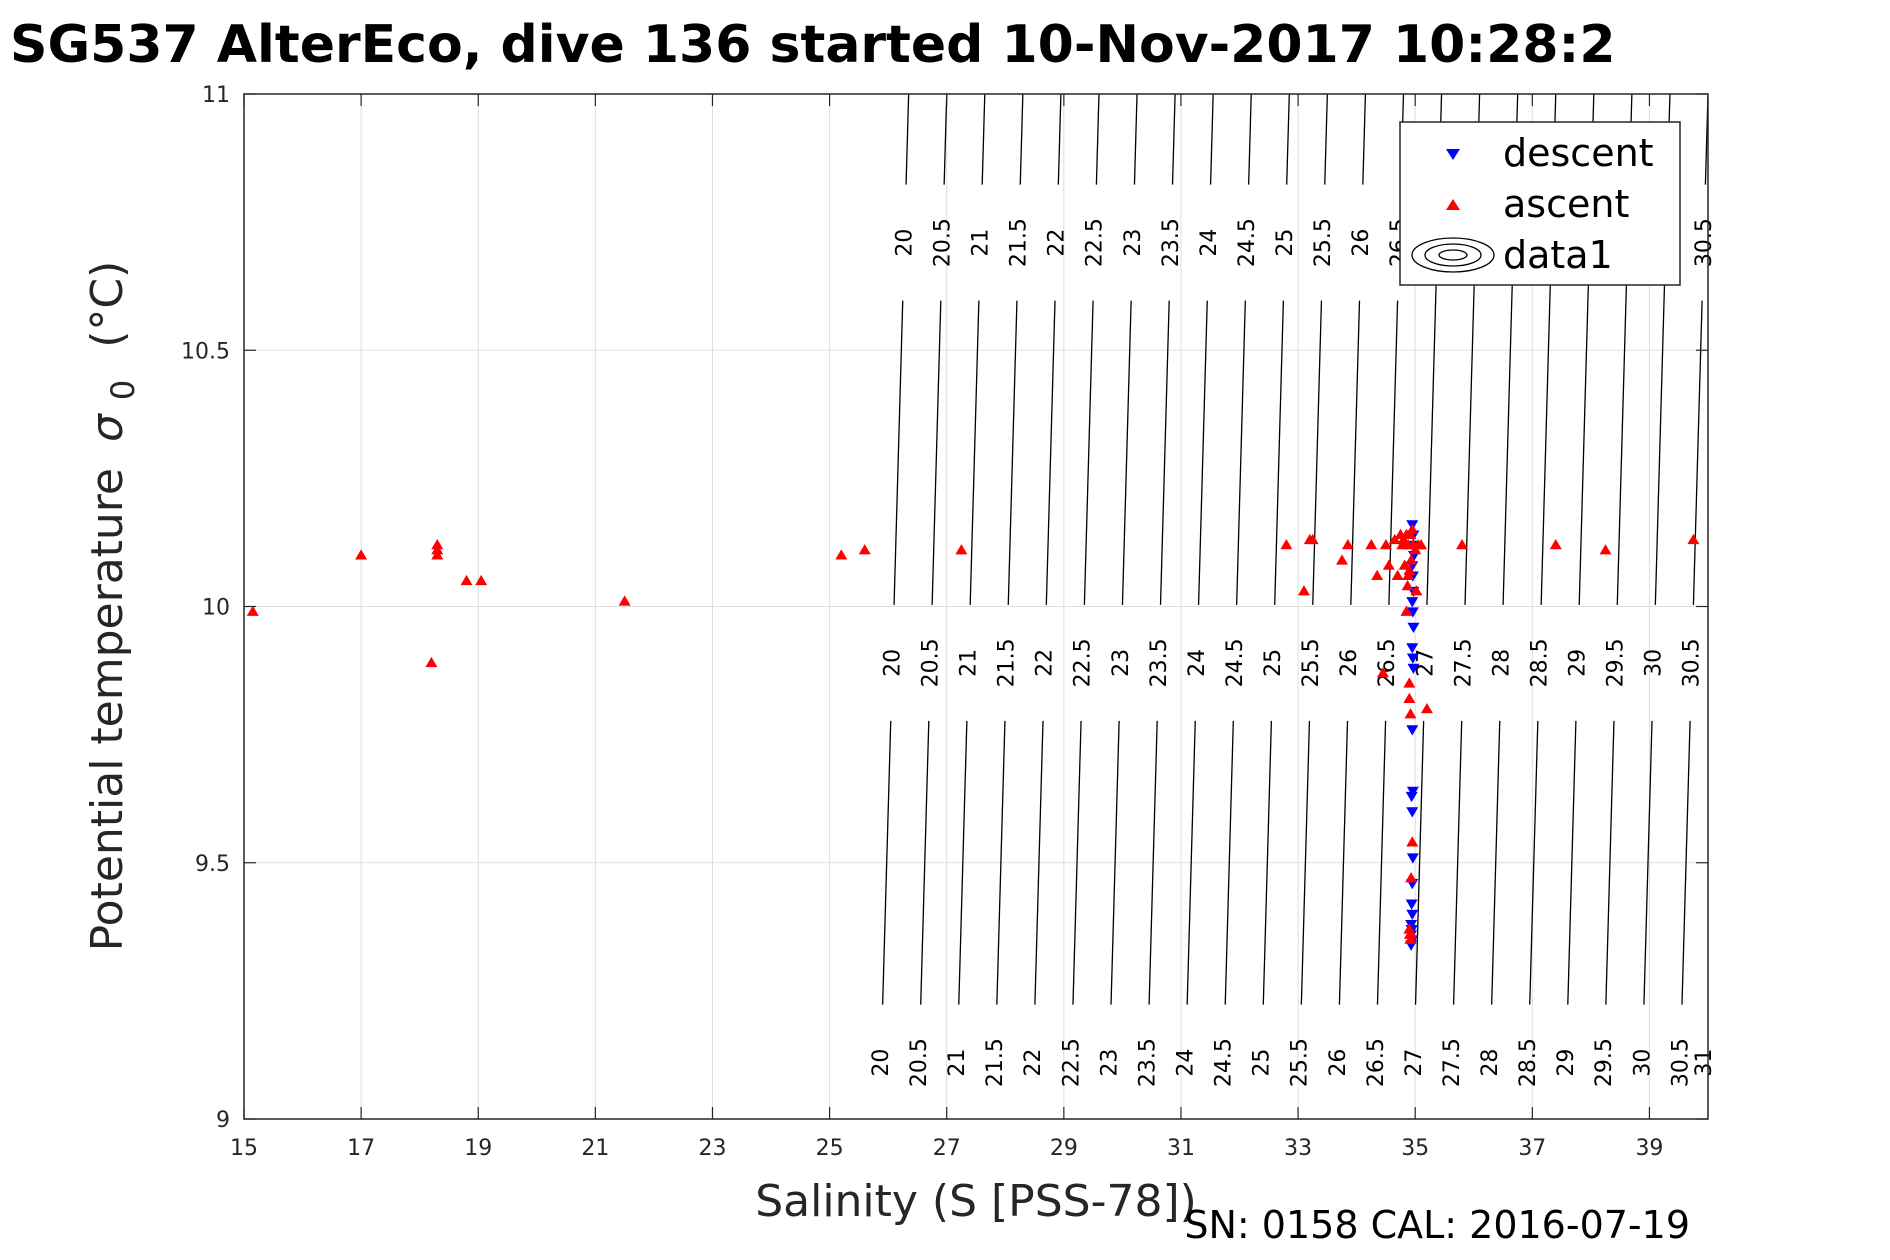 The height and width of the screenshot is (1260, 1890). What do you see at coordinates (205, 351) in the screenshot?
I see `y-tick-label: 10.5` at bounding box center [205, 351].